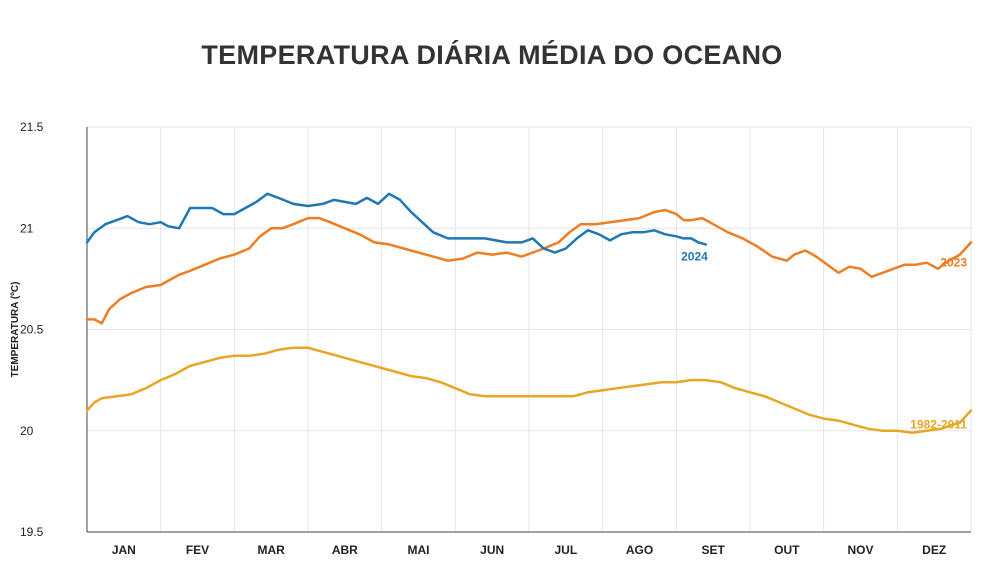 The width and height of the screenshot is (984, 583). Describe the element at coordinates (396, 223) in the screenshot. I see `series-line-2024` at that location.